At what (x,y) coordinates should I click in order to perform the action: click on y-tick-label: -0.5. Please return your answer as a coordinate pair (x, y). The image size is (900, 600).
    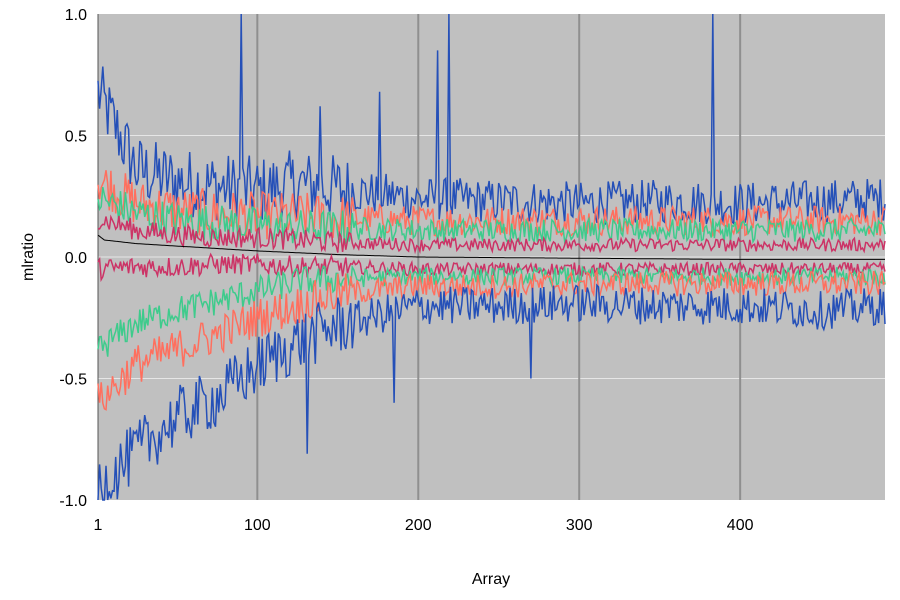
    Looking at the image, I should click on (73, 380).